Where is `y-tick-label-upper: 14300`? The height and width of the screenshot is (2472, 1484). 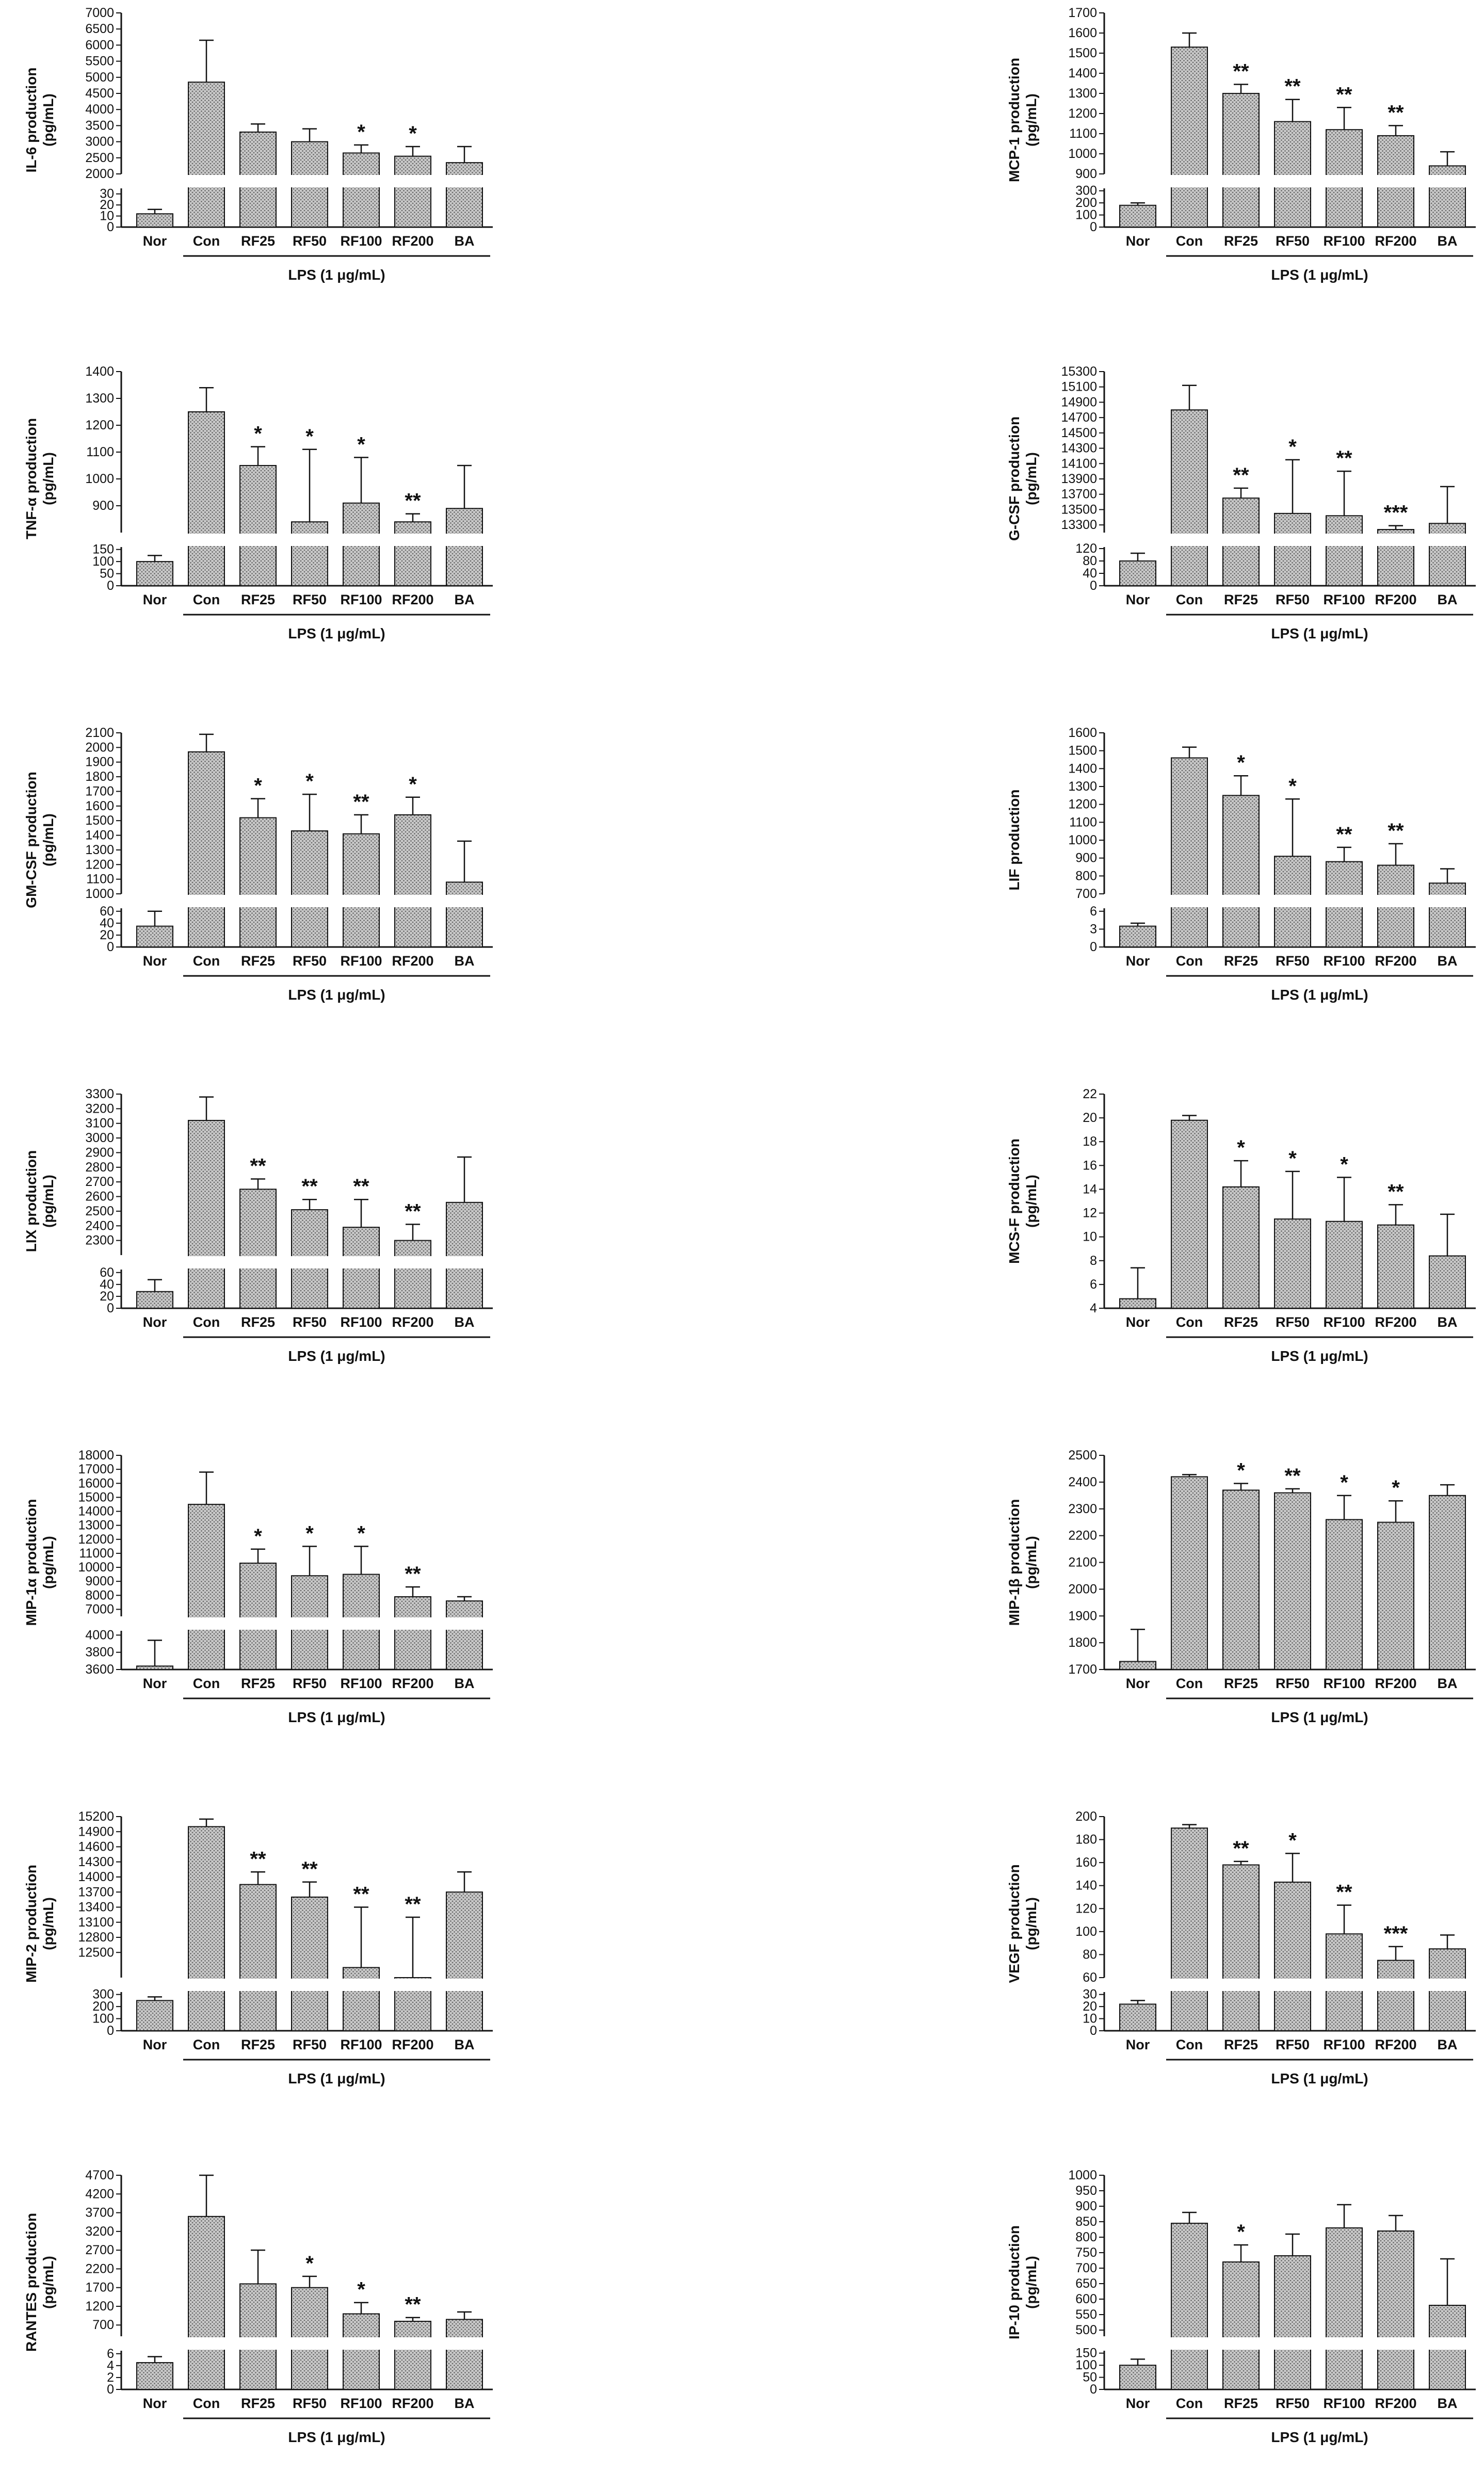
y-tick-label-upper: 14300 is located at coordinates (1079, 448).